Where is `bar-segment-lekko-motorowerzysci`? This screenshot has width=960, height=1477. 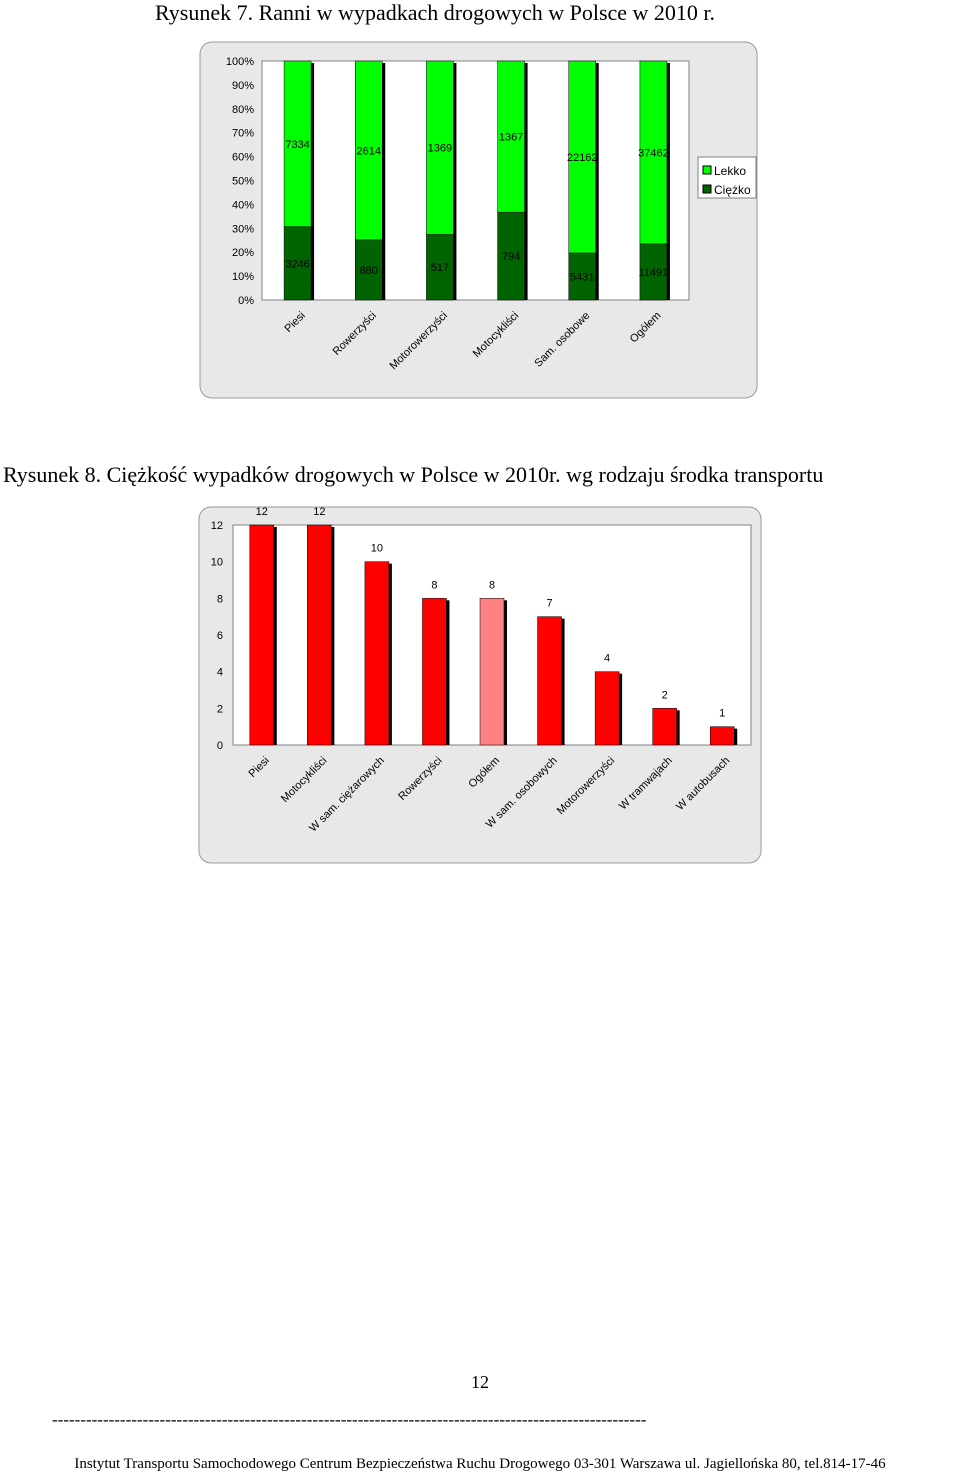
bar-segment-lekko-motorowerzysci is located at coordinates (440, 147).